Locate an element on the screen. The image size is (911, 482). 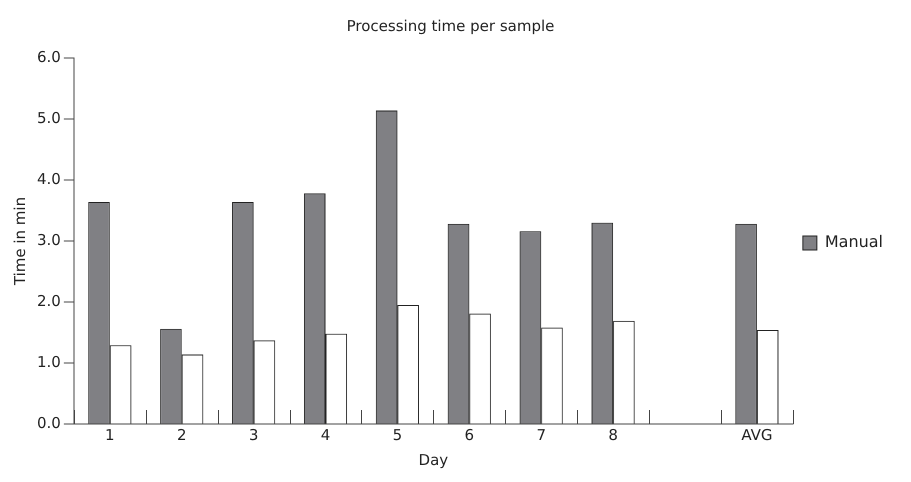
x-tick-label: 4 is located at coordinates (325, 435).